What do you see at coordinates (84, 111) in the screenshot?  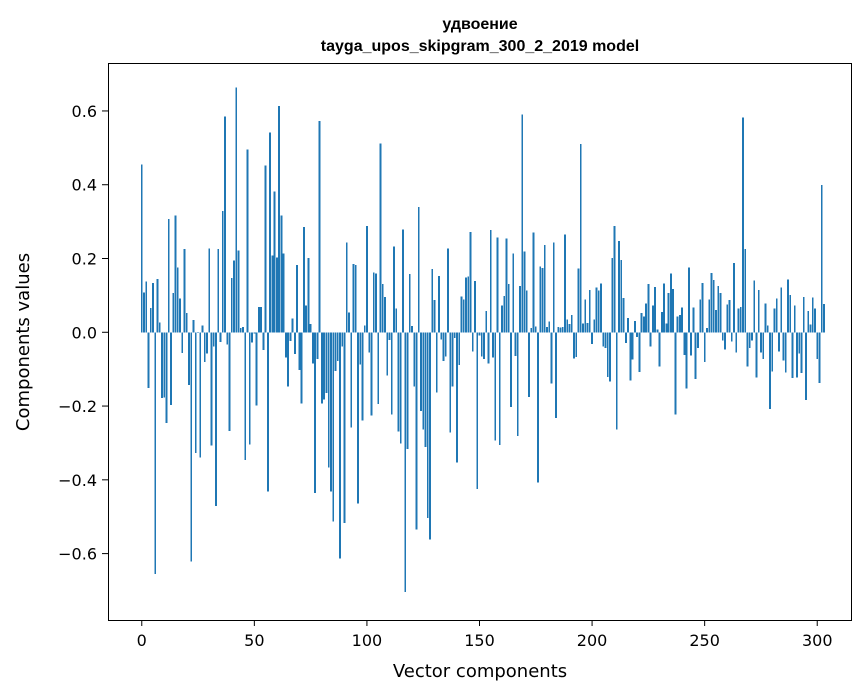 I see `y-tick-label: 0.6` at bounding box center [84, 111].